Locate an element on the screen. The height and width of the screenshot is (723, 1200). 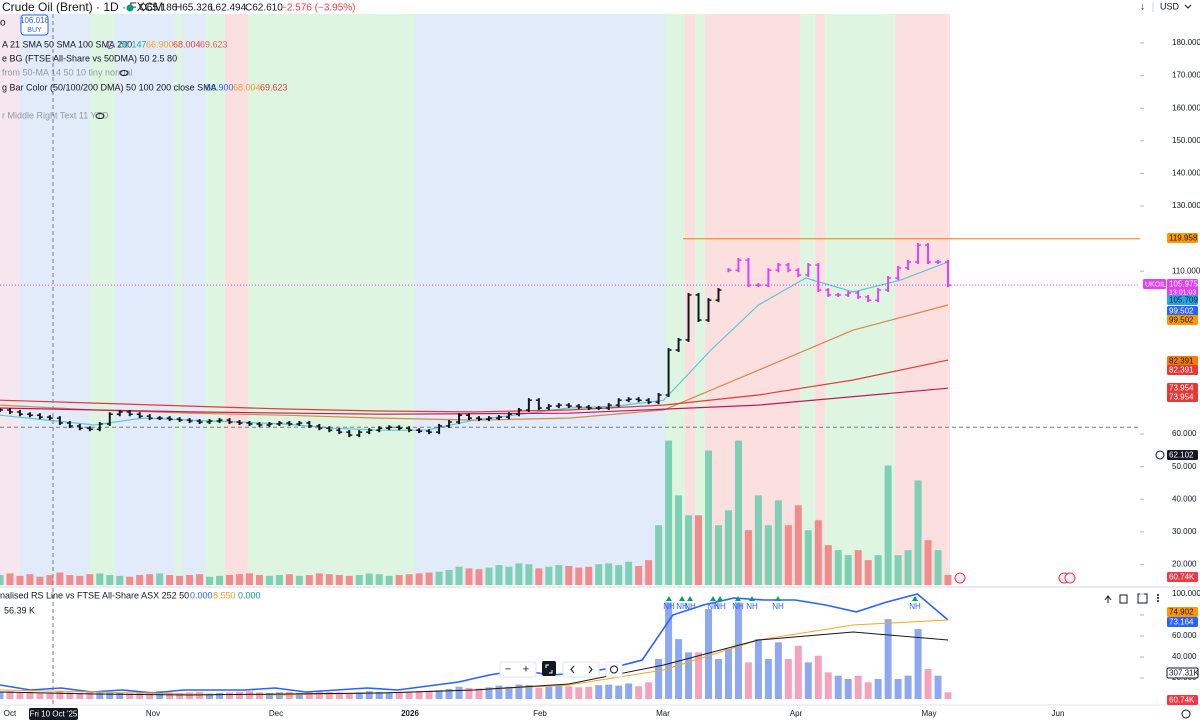
down-arrow-icon: ↓ is located at coordinates (1142, 7).